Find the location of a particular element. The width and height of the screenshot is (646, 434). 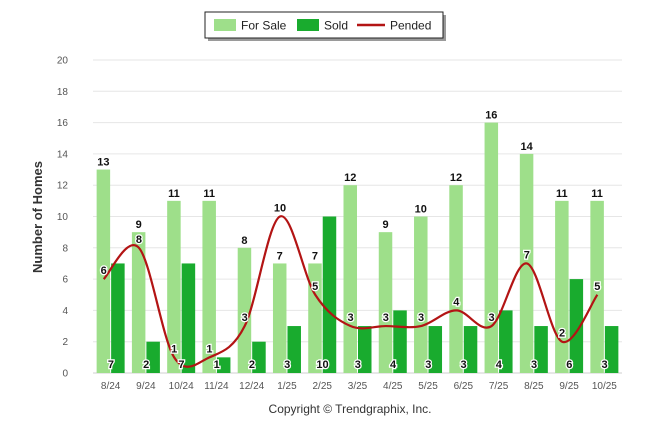

legend-label: Pended is located at coordinates (410, 26).